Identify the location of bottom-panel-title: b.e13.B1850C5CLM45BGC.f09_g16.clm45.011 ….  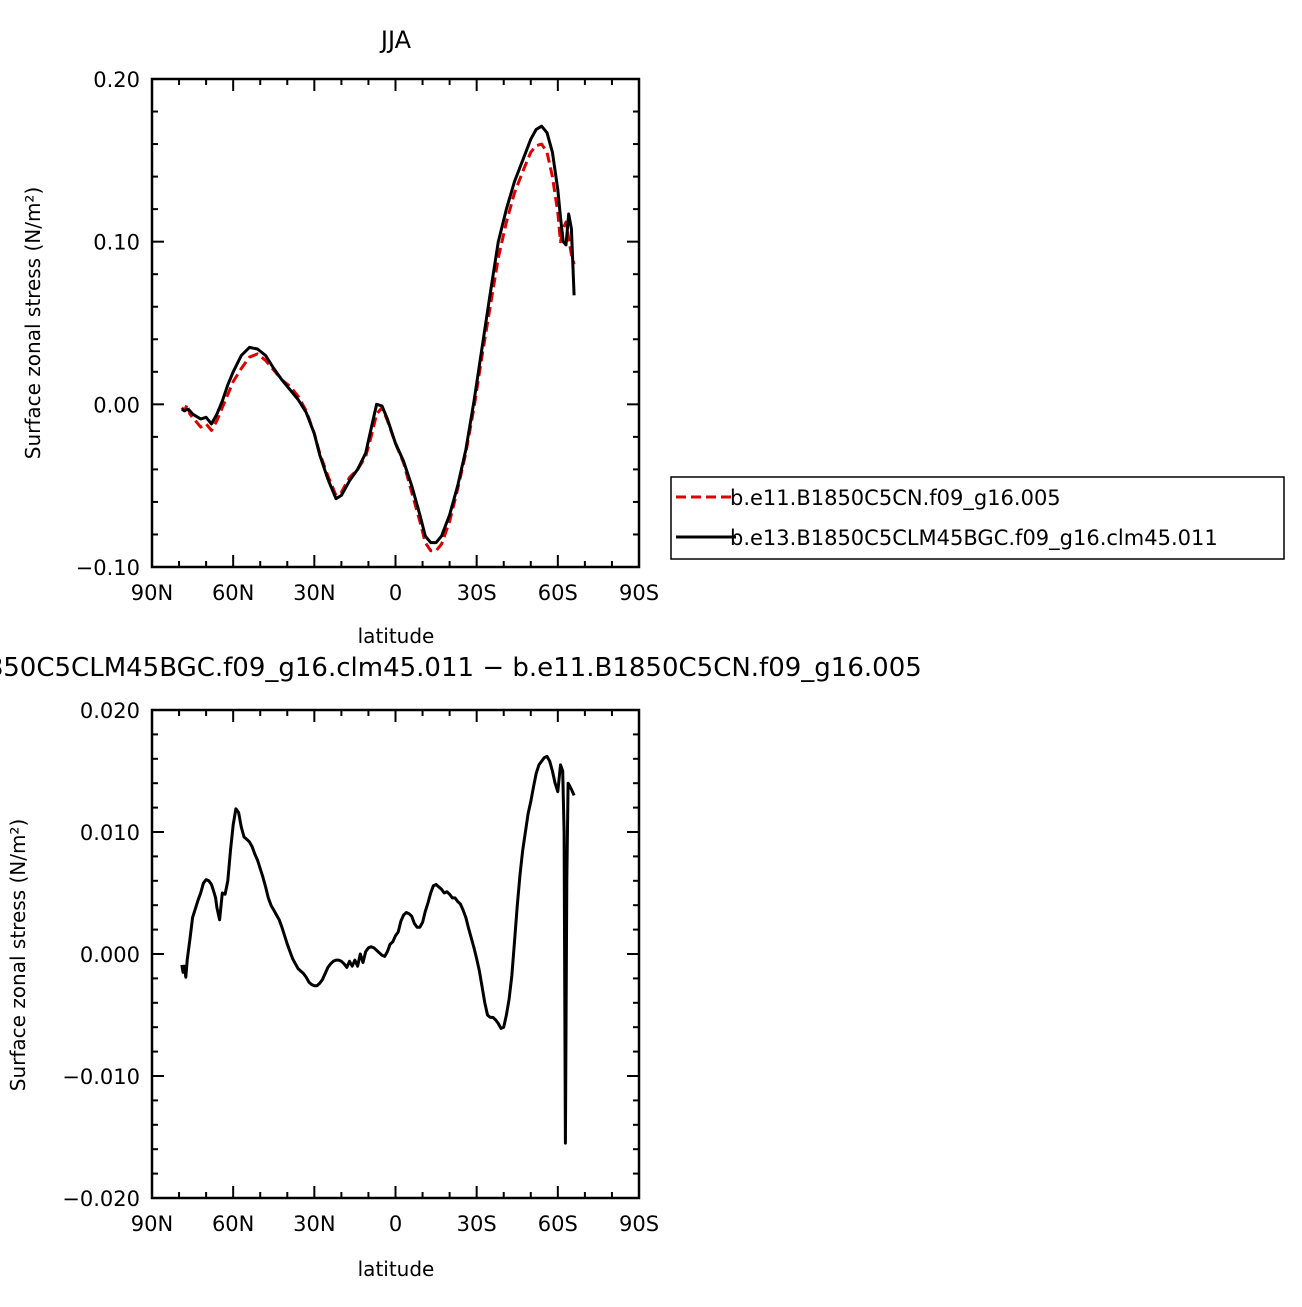
(461, 668).